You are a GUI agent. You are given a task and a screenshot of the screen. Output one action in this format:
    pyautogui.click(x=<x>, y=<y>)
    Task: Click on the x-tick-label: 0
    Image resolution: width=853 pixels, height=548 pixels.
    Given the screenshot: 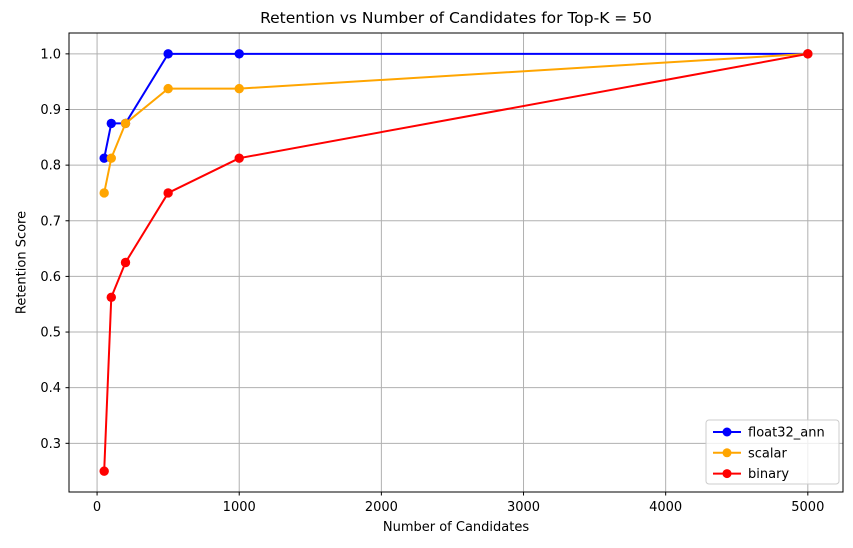 What is the action you would take?
    pyautogui.click(x=97, y=507)
    